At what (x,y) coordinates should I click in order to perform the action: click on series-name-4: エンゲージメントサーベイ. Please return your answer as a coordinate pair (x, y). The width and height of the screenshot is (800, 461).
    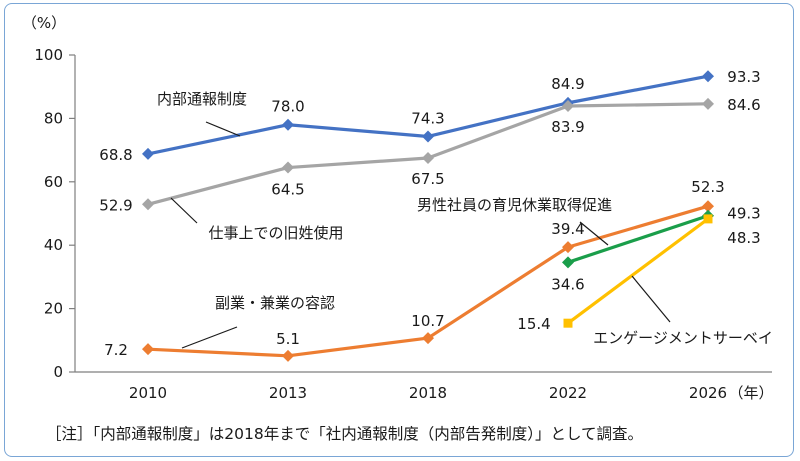
    Looking at the image, I should click on (683, 338).